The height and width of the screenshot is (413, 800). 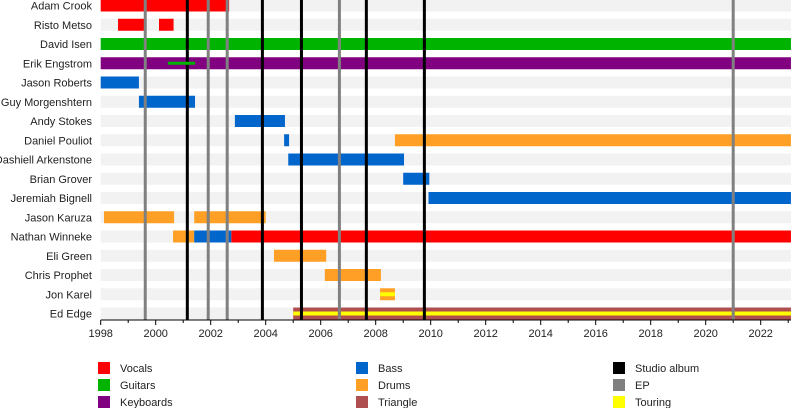 What do you see at coordinates (63, 26) in the screenshot?
I see `member-label: Risto Metso` at bounding box center [63, 26].